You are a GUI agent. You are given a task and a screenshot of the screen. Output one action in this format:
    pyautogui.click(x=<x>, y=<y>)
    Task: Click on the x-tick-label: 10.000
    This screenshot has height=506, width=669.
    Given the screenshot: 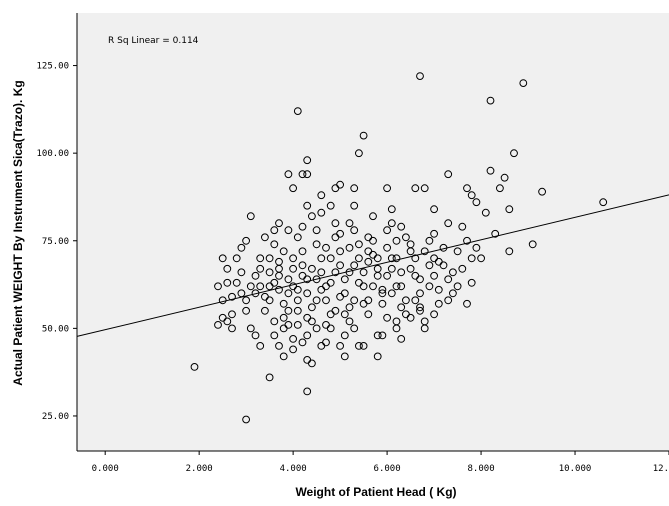 What is the action you would take?
    pyautogui.click(x=575, y=469)
    